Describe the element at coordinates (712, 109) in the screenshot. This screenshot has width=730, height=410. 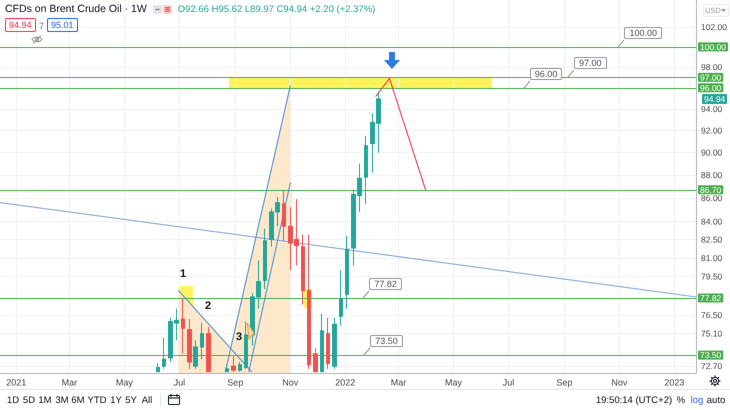
I see `y-tick-label: 94.00` at that location.